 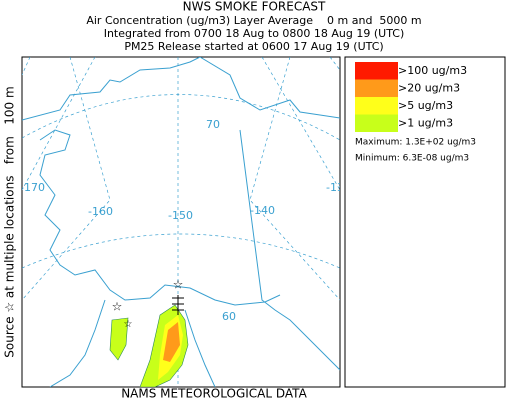 I want to click on legend: >100 ug/m3 >20 ug/m3 >5 ug/m3 >1 ug/m3, so click(x=411, y=97).